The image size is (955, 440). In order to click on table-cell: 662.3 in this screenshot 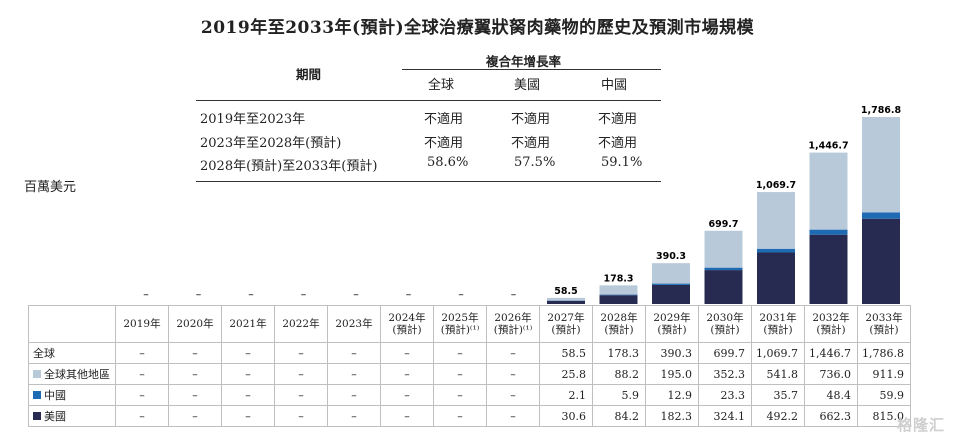, I will do `click(831, 416)`.